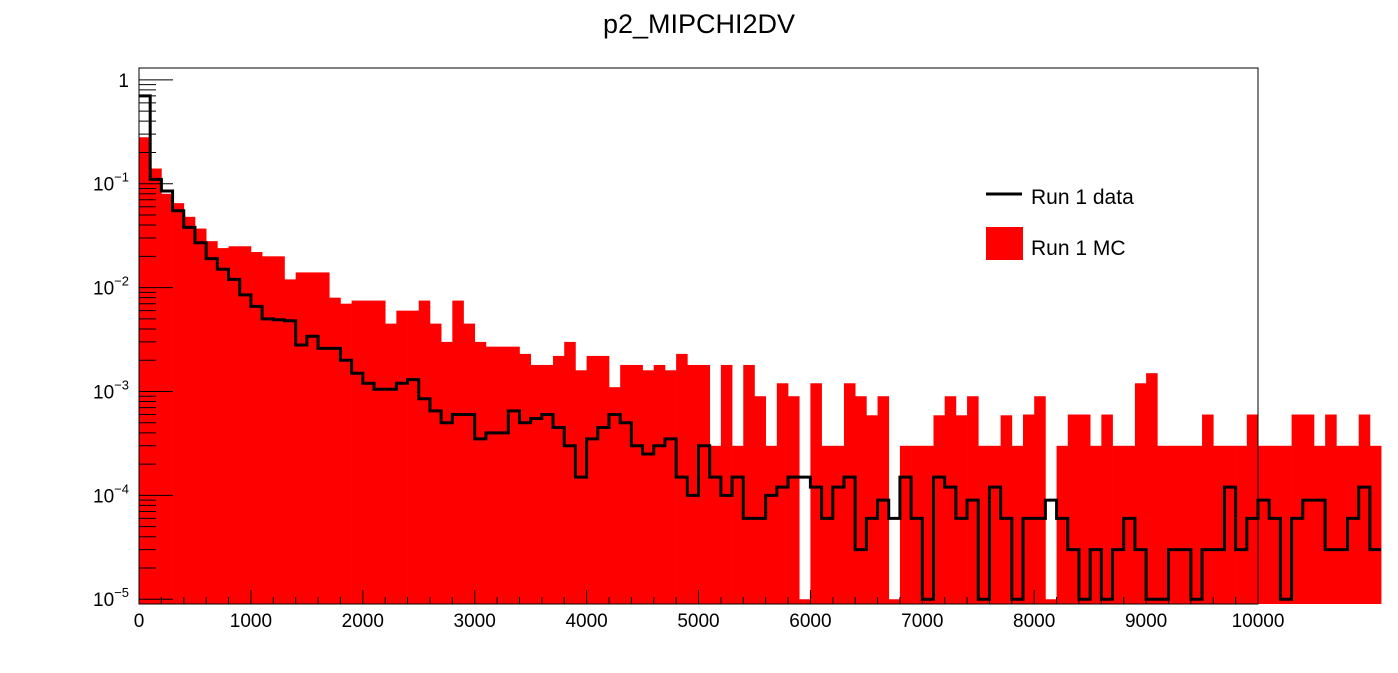 The width and height of the screenshot is (1398, 673). What do you see at coordinates (475, 621) in the screenshot?
I see `x-tick-label: 3000` at bounding box center [475, 621].